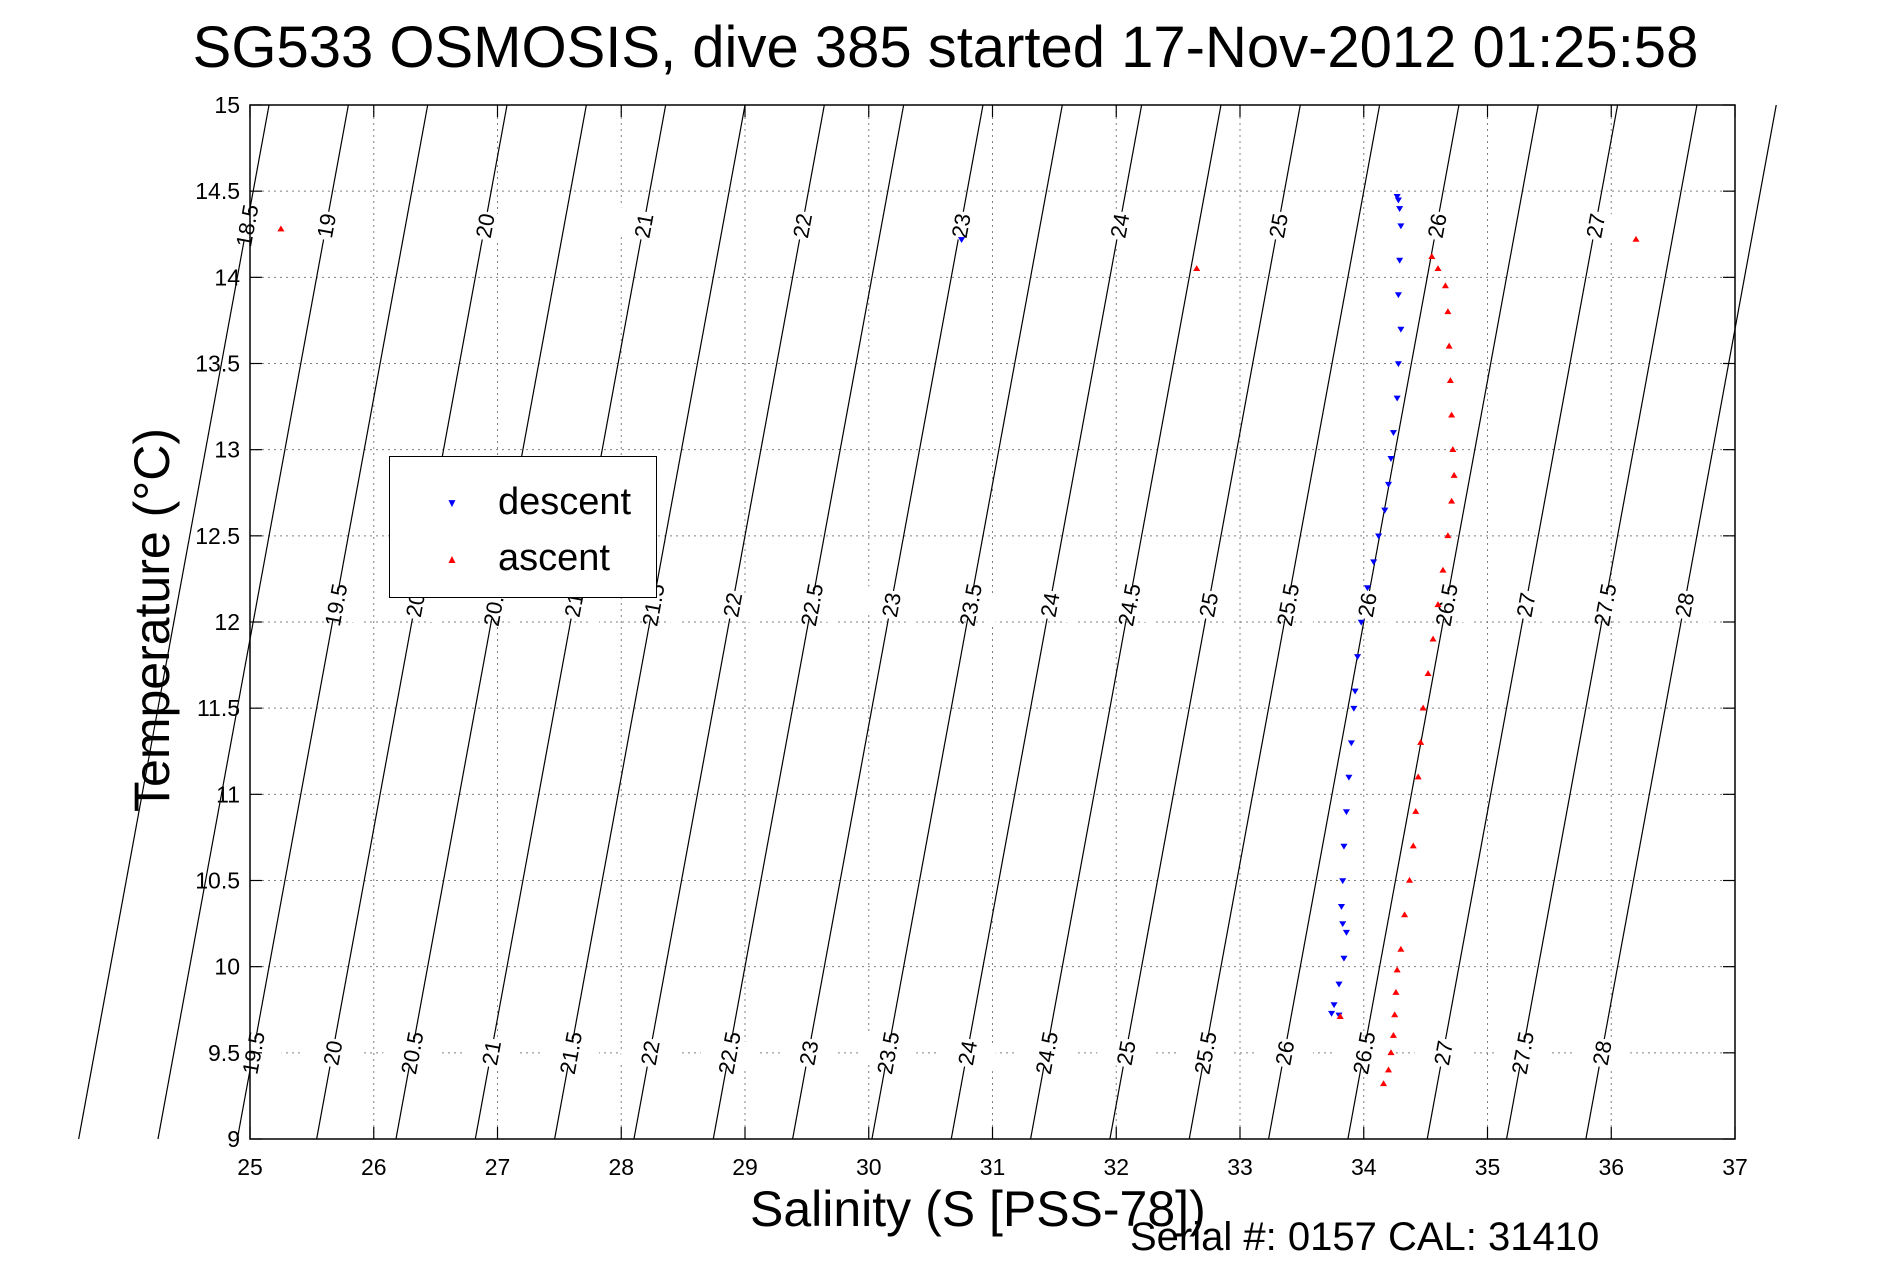 This screenshot has height=1262, width=1891. I want to click on y-tick-label: 13.5, so click(217, 364).